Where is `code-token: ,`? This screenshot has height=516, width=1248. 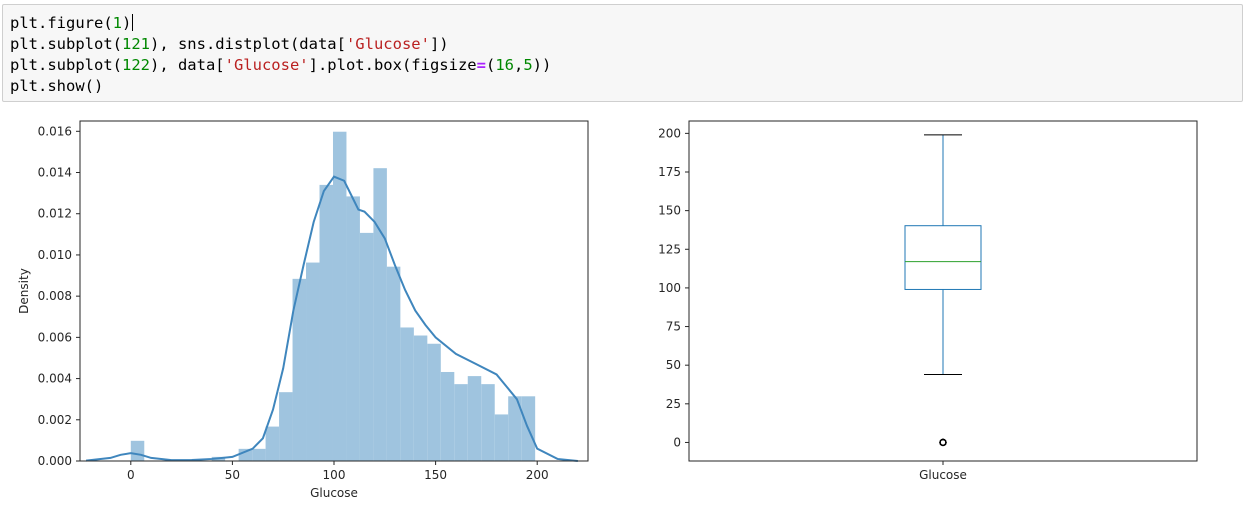
code-token: , is located at coordinates (518, 65).